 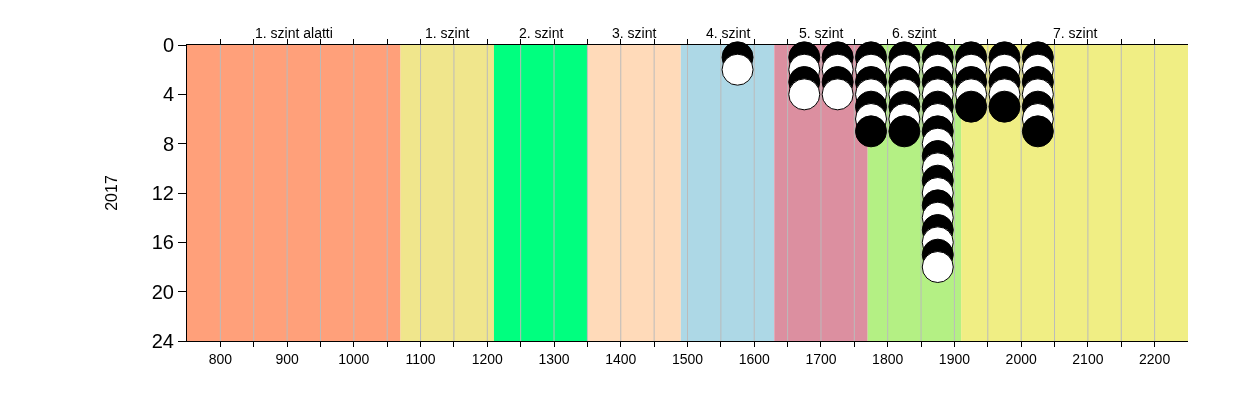 I want to click on y-axis-title: 2017, so click(x=111, y=193).